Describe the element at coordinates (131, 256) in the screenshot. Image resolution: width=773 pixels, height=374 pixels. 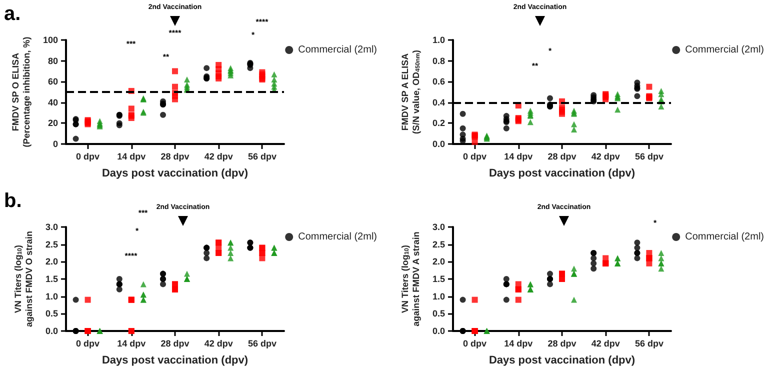
I see `annotation: ****` at that location.